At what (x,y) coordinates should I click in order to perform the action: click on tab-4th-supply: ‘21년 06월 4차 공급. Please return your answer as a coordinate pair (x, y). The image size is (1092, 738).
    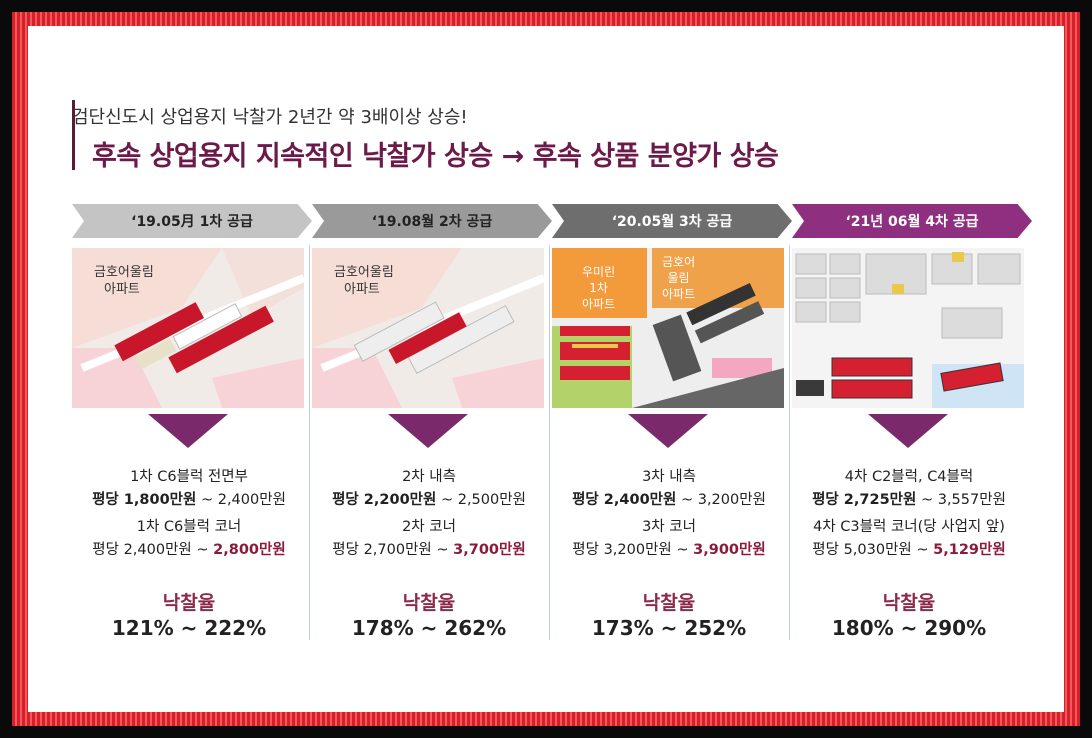
    Looking at the image, I should click on (912, 221).